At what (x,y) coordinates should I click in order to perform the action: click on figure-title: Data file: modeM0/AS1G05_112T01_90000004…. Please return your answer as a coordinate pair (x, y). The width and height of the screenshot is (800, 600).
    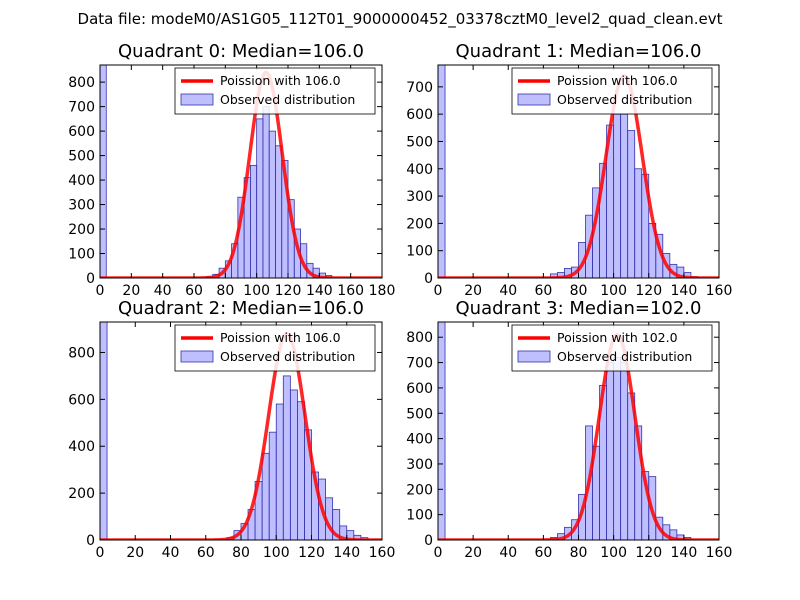
    Looking at the image, I should click on (400, 19).